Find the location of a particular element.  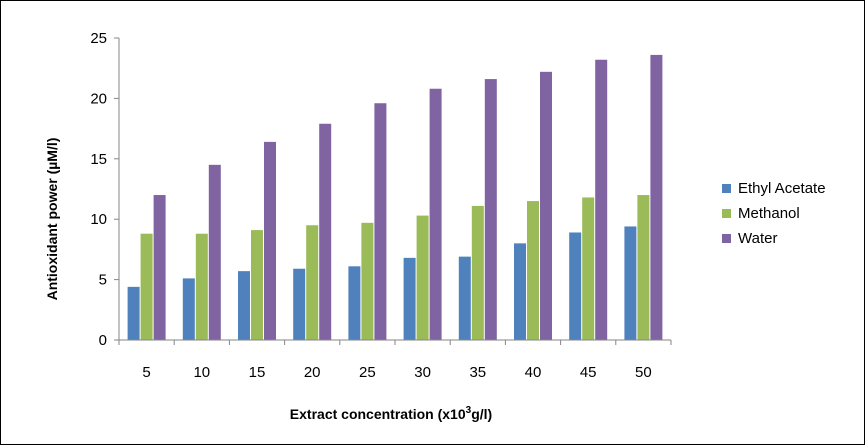

x-axis-ticks: 5 10 15 20 25 30 35 40 45 50 is located at coordinates (395, 360).